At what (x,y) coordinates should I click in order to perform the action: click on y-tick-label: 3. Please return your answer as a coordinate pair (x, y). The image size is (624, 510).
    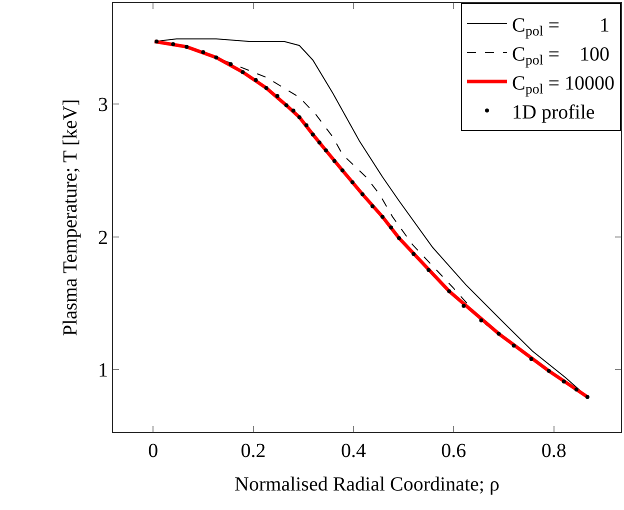
    Looking at the image, I should click on (103, 105).